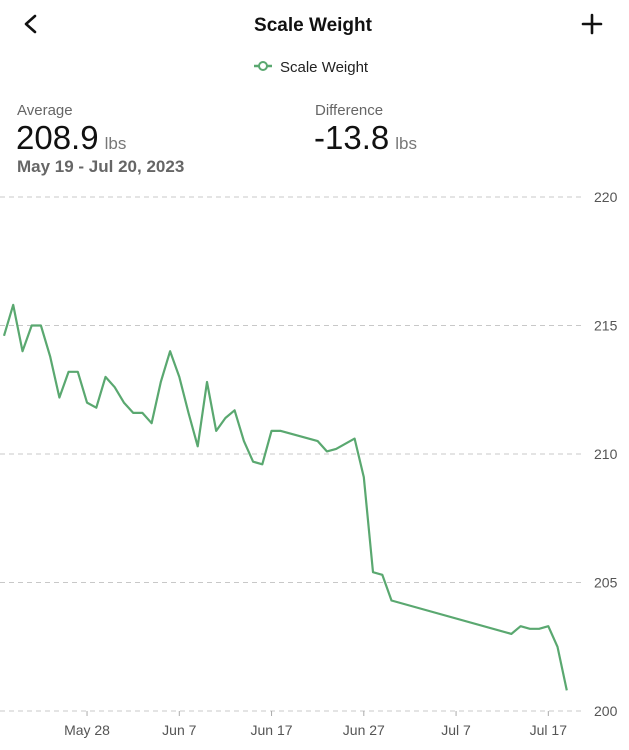 Image resolution: width=629 pixels, height=750 pixels. I want to click on x-tick-label: Jun 7, so click(179, 730).